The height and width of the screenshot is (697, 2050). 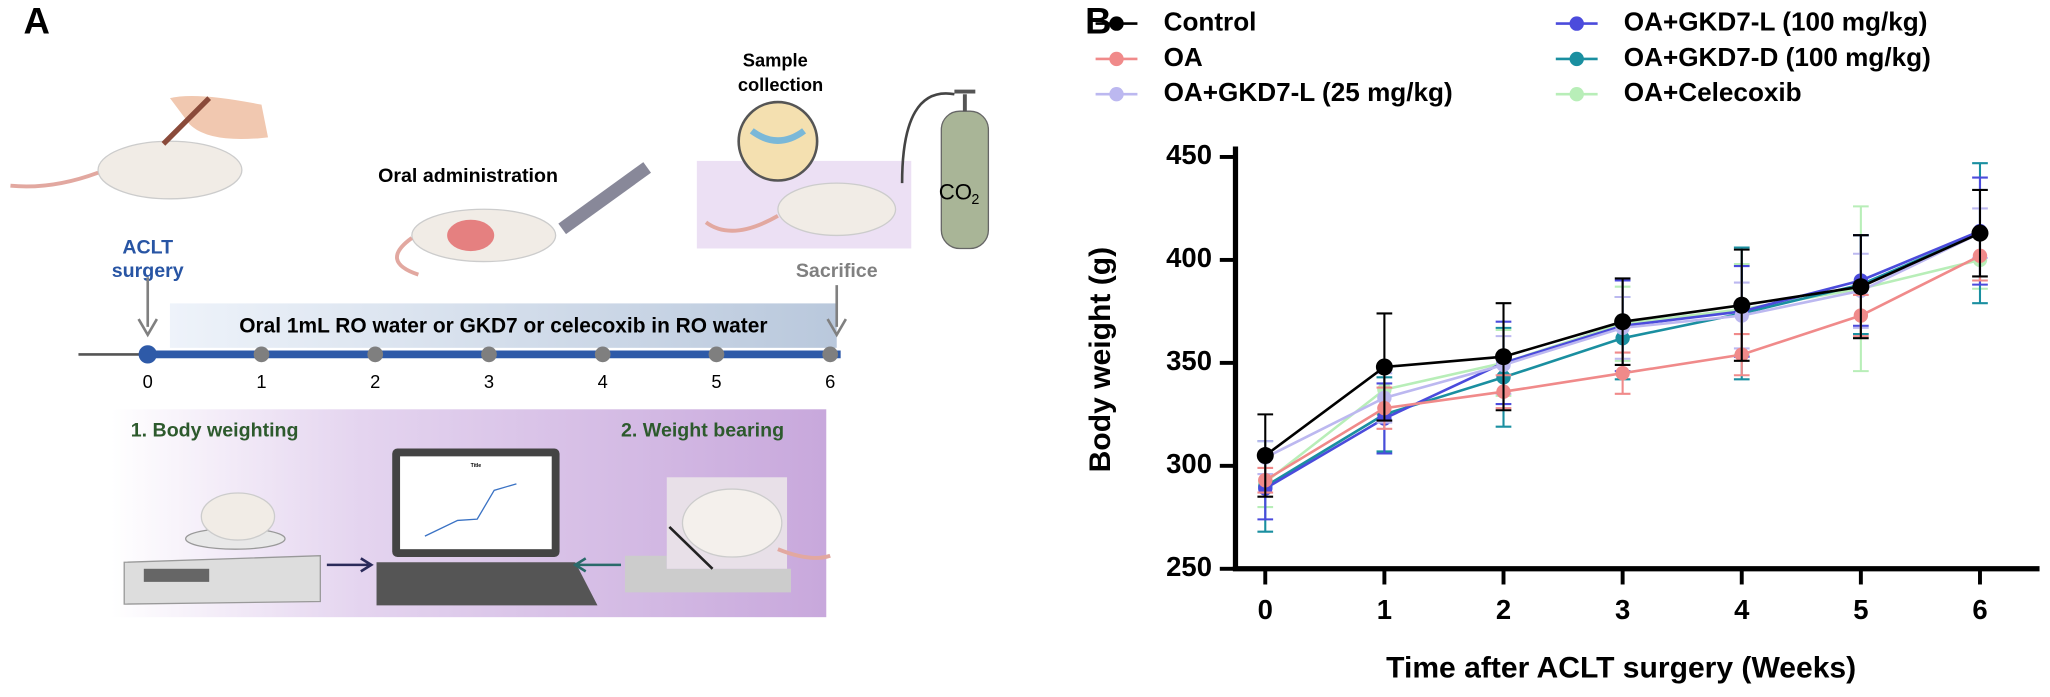 I want to click on x-tick-label: 6, so click(x=1979, y=609).